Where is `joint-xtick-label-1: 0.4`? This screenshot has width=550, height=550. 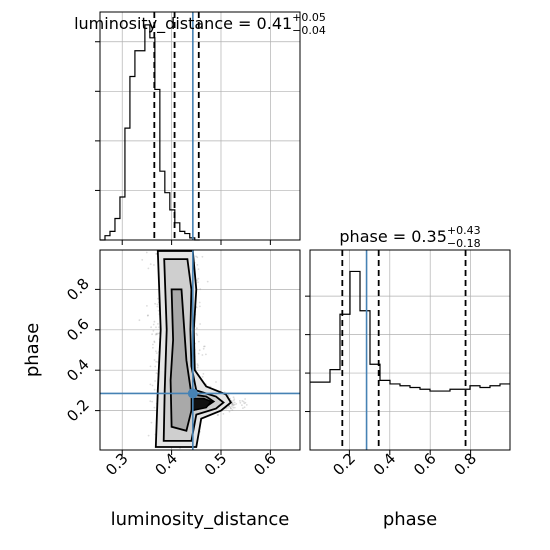
joint-xtick-label-1: 0.4 is located at coordinates (167, 464).